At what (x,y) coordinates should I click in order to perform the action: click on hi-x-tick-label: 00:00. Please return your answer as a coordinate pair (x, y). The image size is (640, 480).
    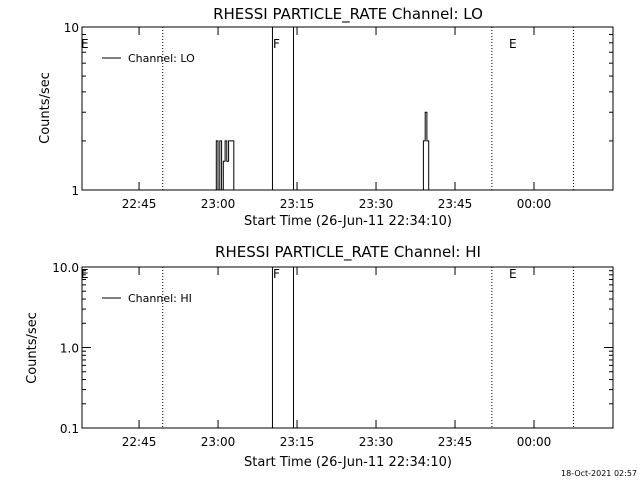
    Looking at the image, I should click on (534, 442).